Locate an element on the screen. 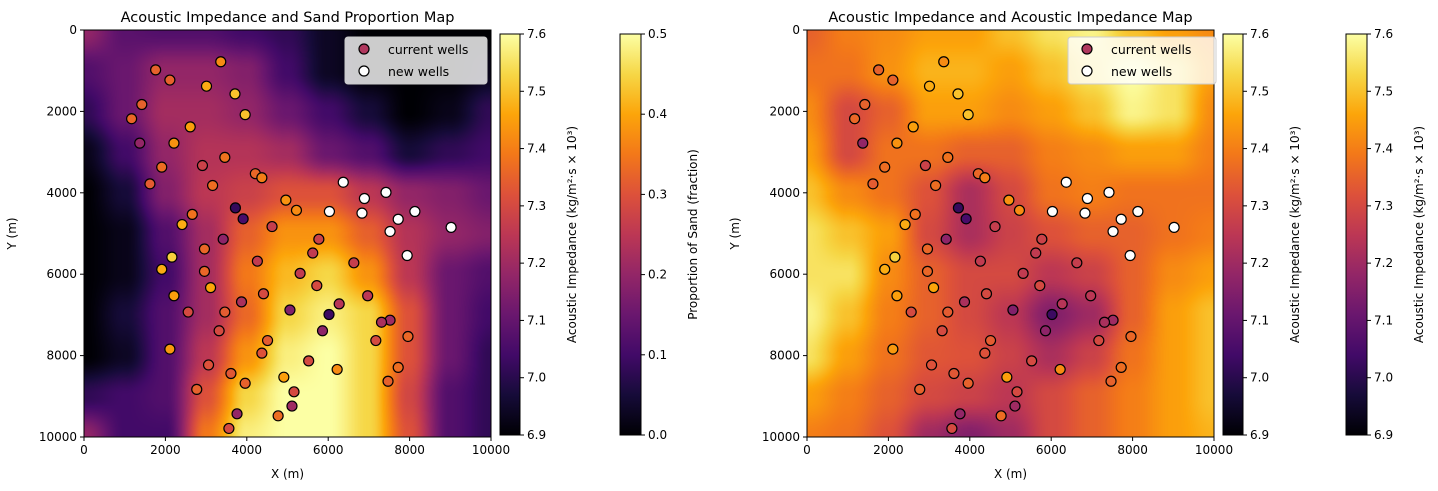  x-axis-label: X (m) is located at coordinates (287, 474).